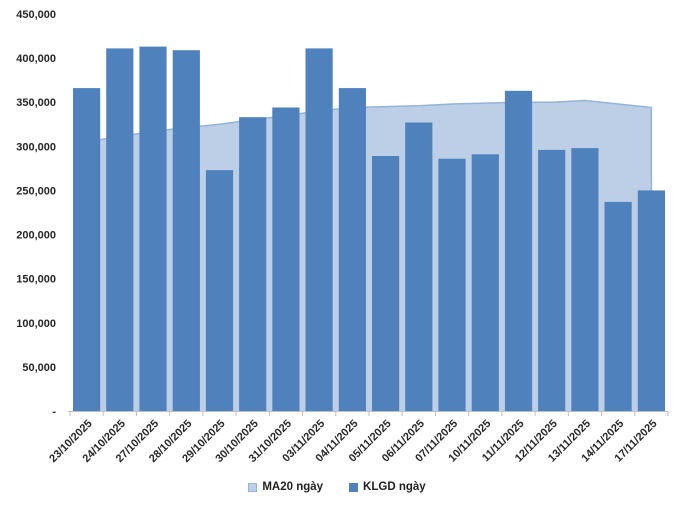  I want to click on legend-label-ma20: MA20 ngày, so click(293, 487).